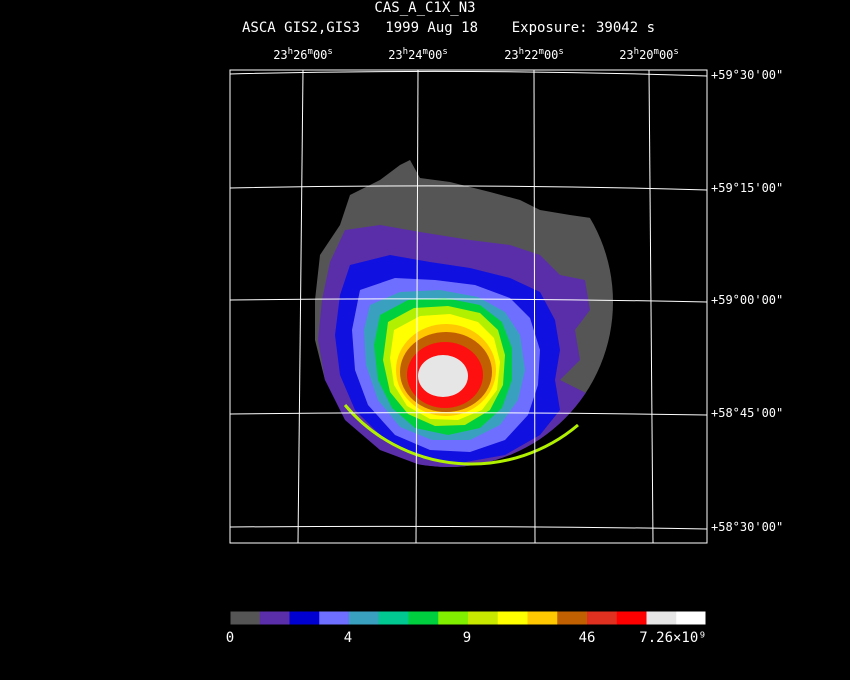 The image size is (850, 680). I want to click on colorbar-label-2: 4, so click(348, 638).